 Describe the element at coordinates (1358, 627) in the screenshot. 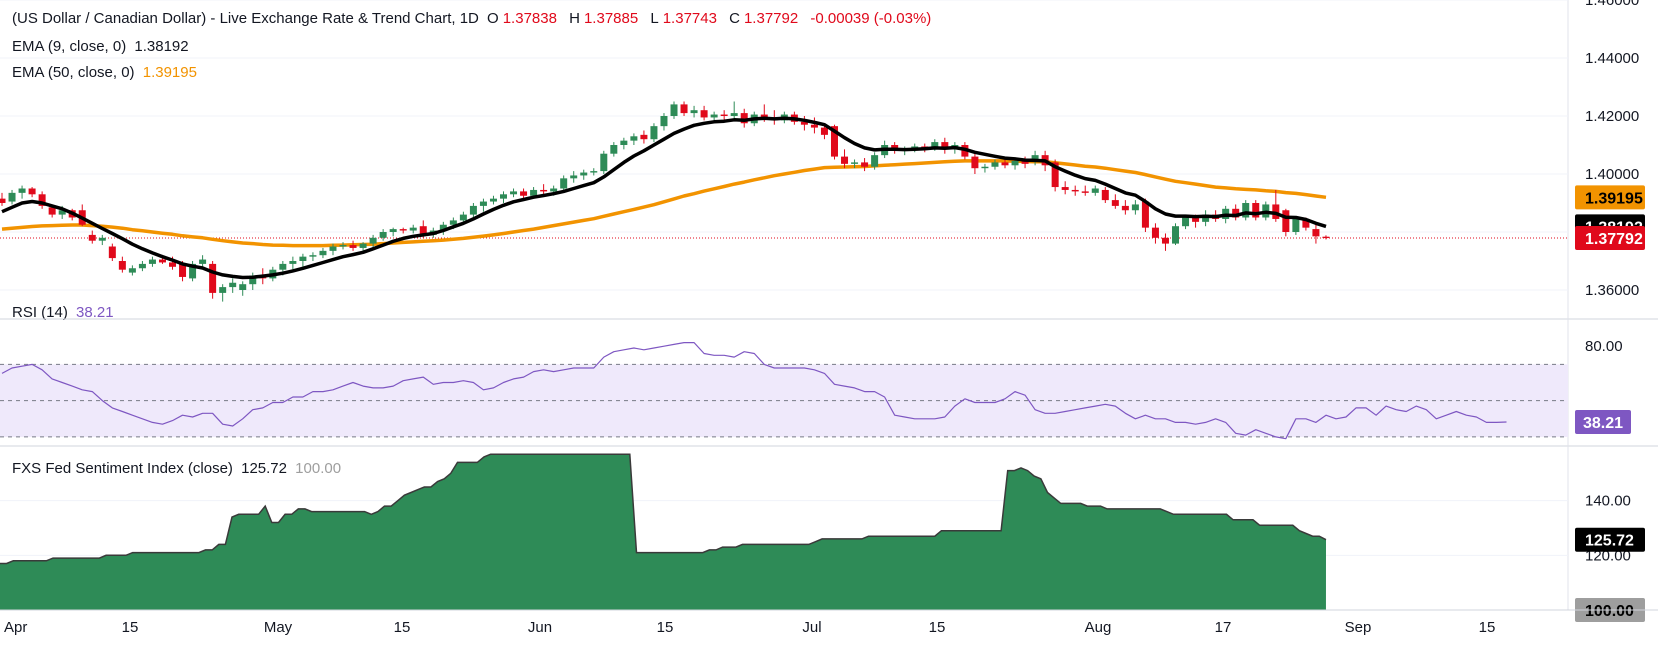

I see `x-tick-label: Sep` at that location.